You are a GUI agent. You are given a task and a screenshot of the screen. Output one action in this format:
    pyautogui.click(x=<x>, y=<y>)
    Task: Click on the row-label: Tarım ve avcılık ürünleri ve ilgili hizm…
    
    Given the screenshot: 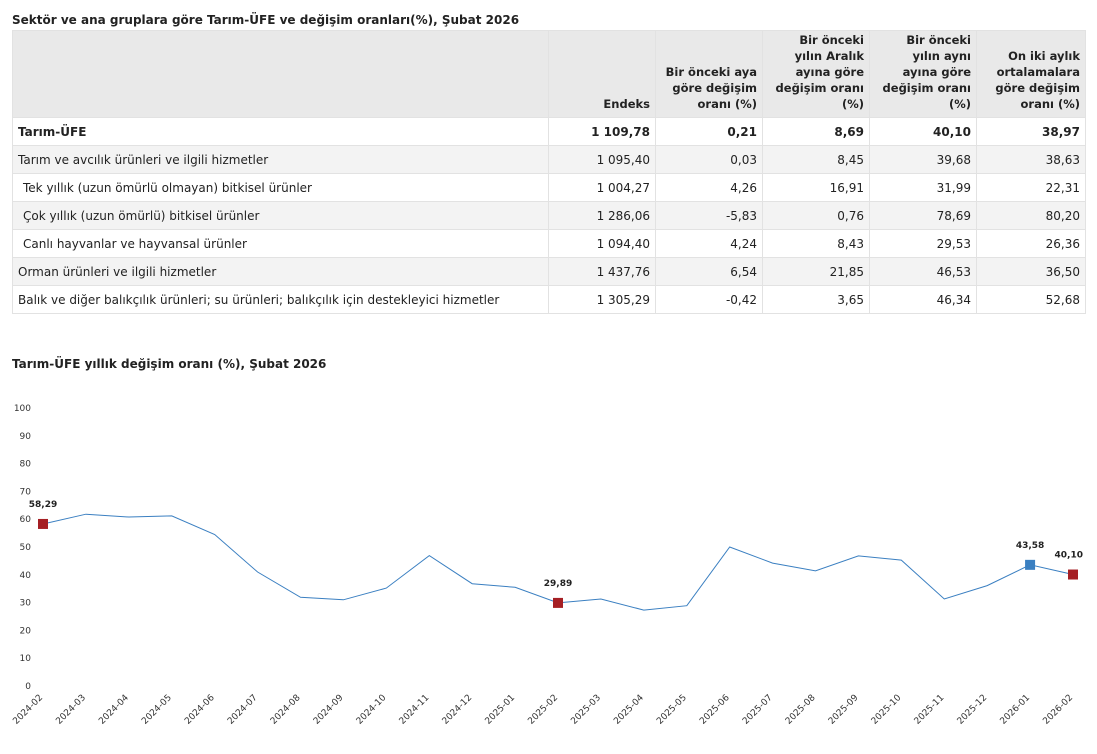 What is the action you would take?
    pyautogui.click(x=280, y=159)
    